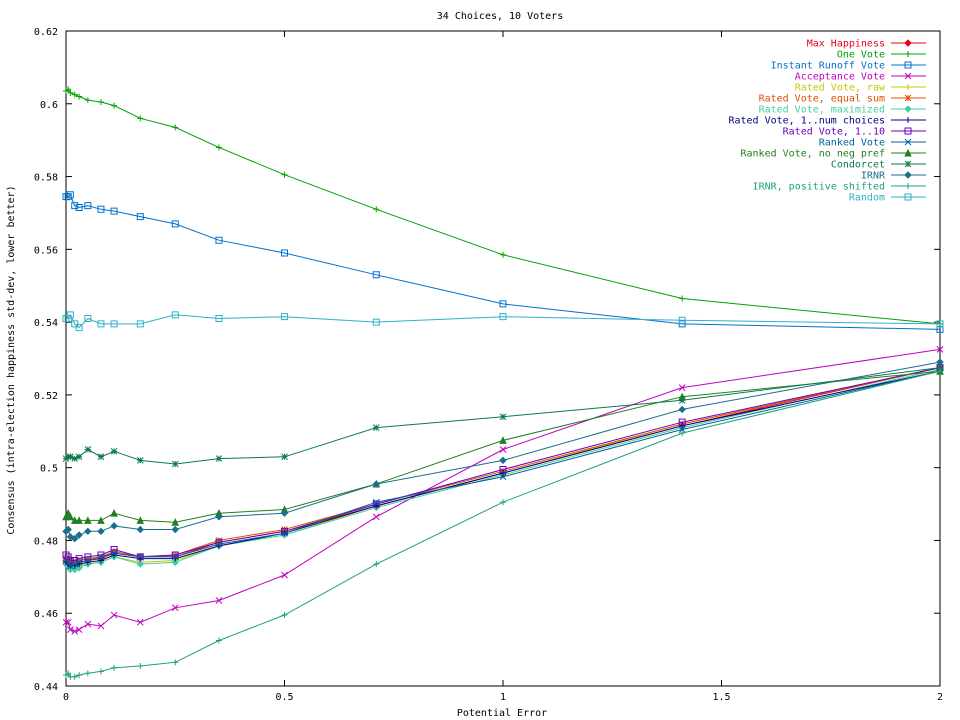  What do you see at coordinates (503, 321) in the screenshot?
I see `series-line` at bounding box center [503, 321].